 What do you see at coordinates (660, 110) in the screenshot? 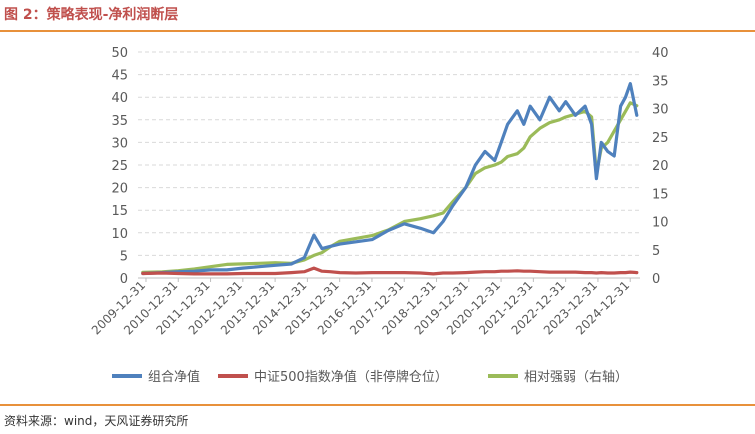
I see `right-tick-label: 30` at bounding box center [660, 110].